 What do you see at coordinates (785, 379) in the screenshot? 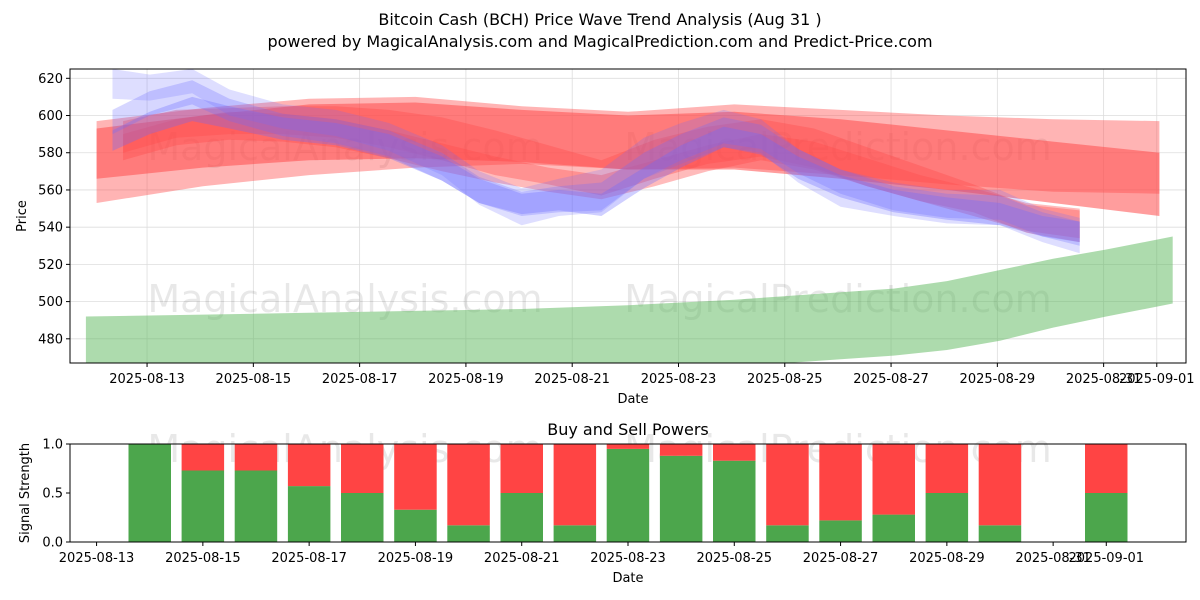
I see `price-x-tick-label: 2025-08-25` at bounding box center [785, 379].